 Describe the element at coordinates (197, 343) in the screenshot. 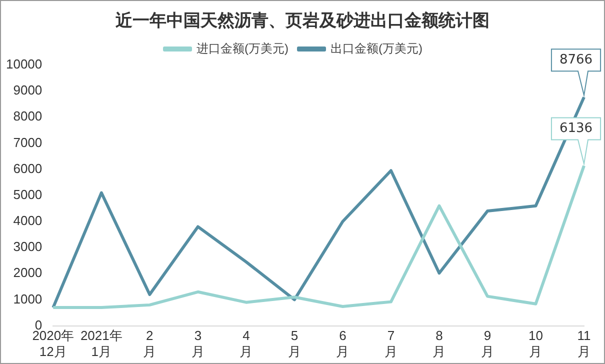

I see `x-tick-label: 3 月` at that location.